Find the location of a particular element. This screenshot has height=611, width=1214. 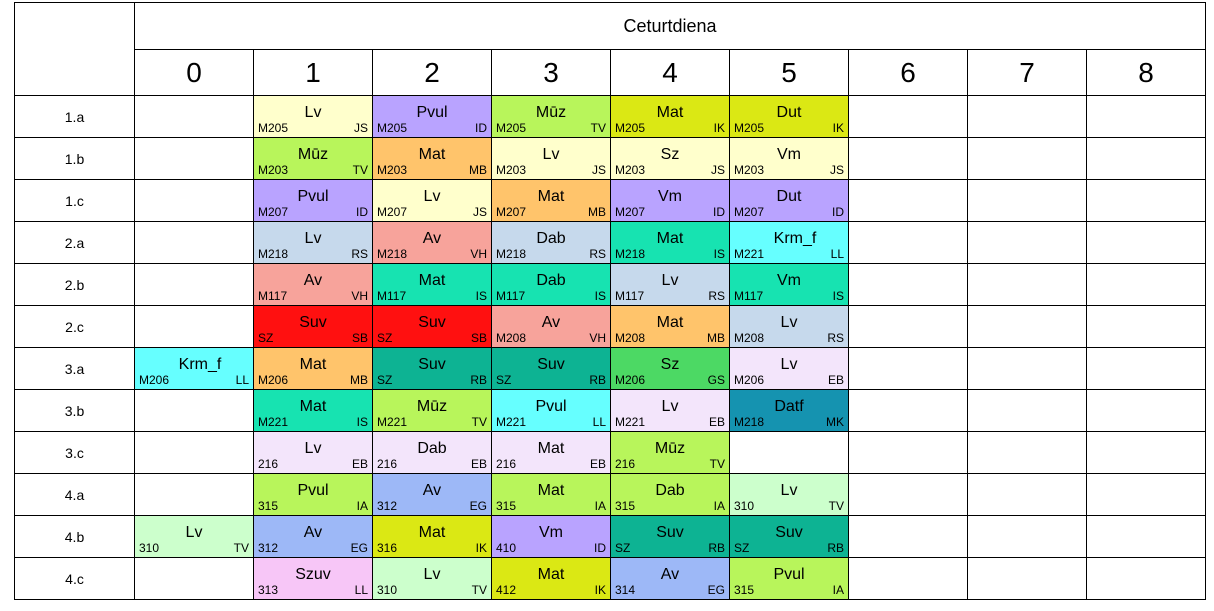

lesson-cell: Szuv 313 LL is located at coordinates (313, 578).